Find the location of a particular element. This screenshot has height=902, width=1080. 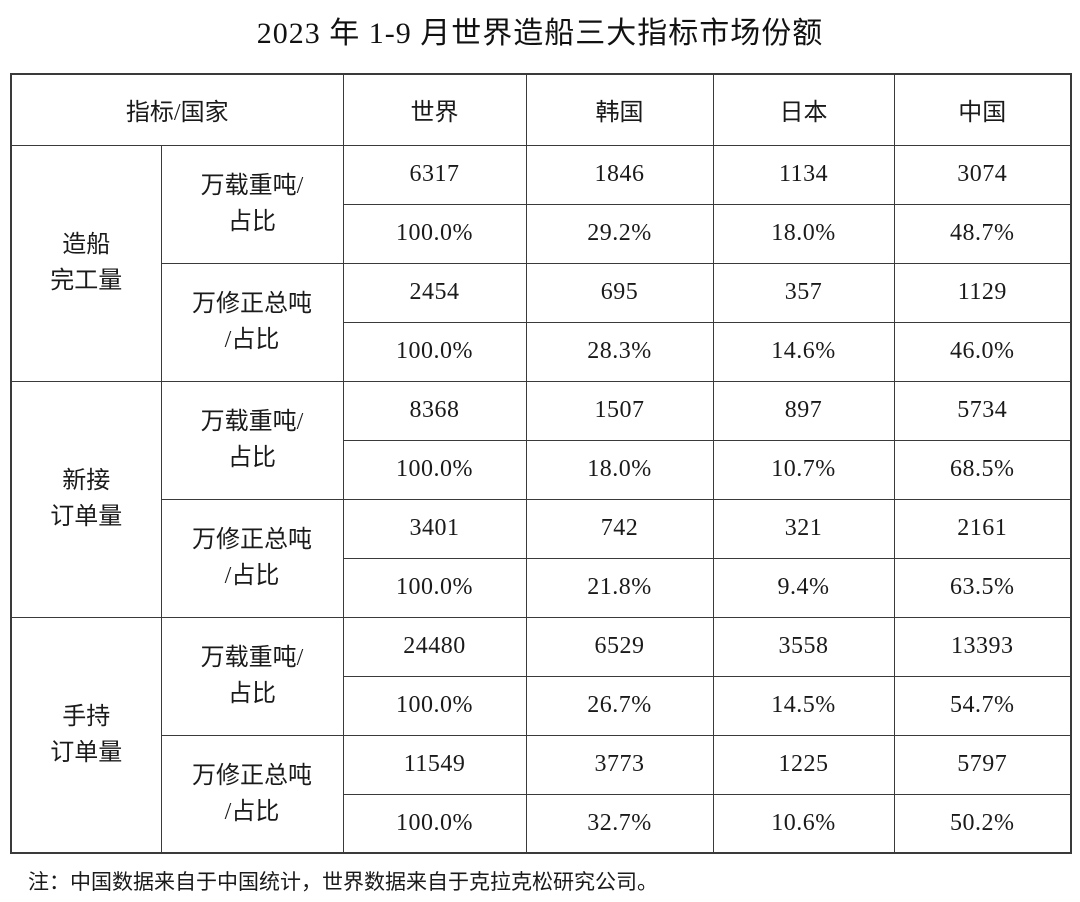

table-header-row: 指标/国家 世界 韩国 日本 中国 is located at coordinates (541, 109).